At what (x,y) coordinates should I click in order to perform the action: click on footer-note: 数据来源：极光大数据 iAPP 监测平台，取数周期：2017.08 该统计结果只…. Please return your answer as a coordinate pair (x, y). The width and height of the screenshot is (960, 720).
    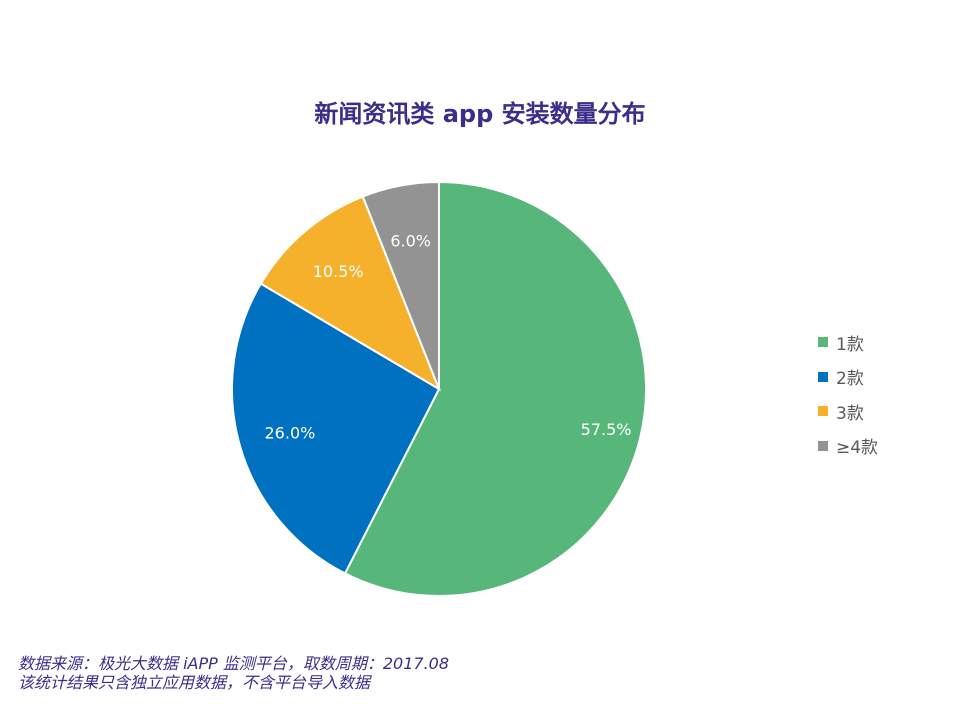
    Looking at the image, I should click on (233, 673).